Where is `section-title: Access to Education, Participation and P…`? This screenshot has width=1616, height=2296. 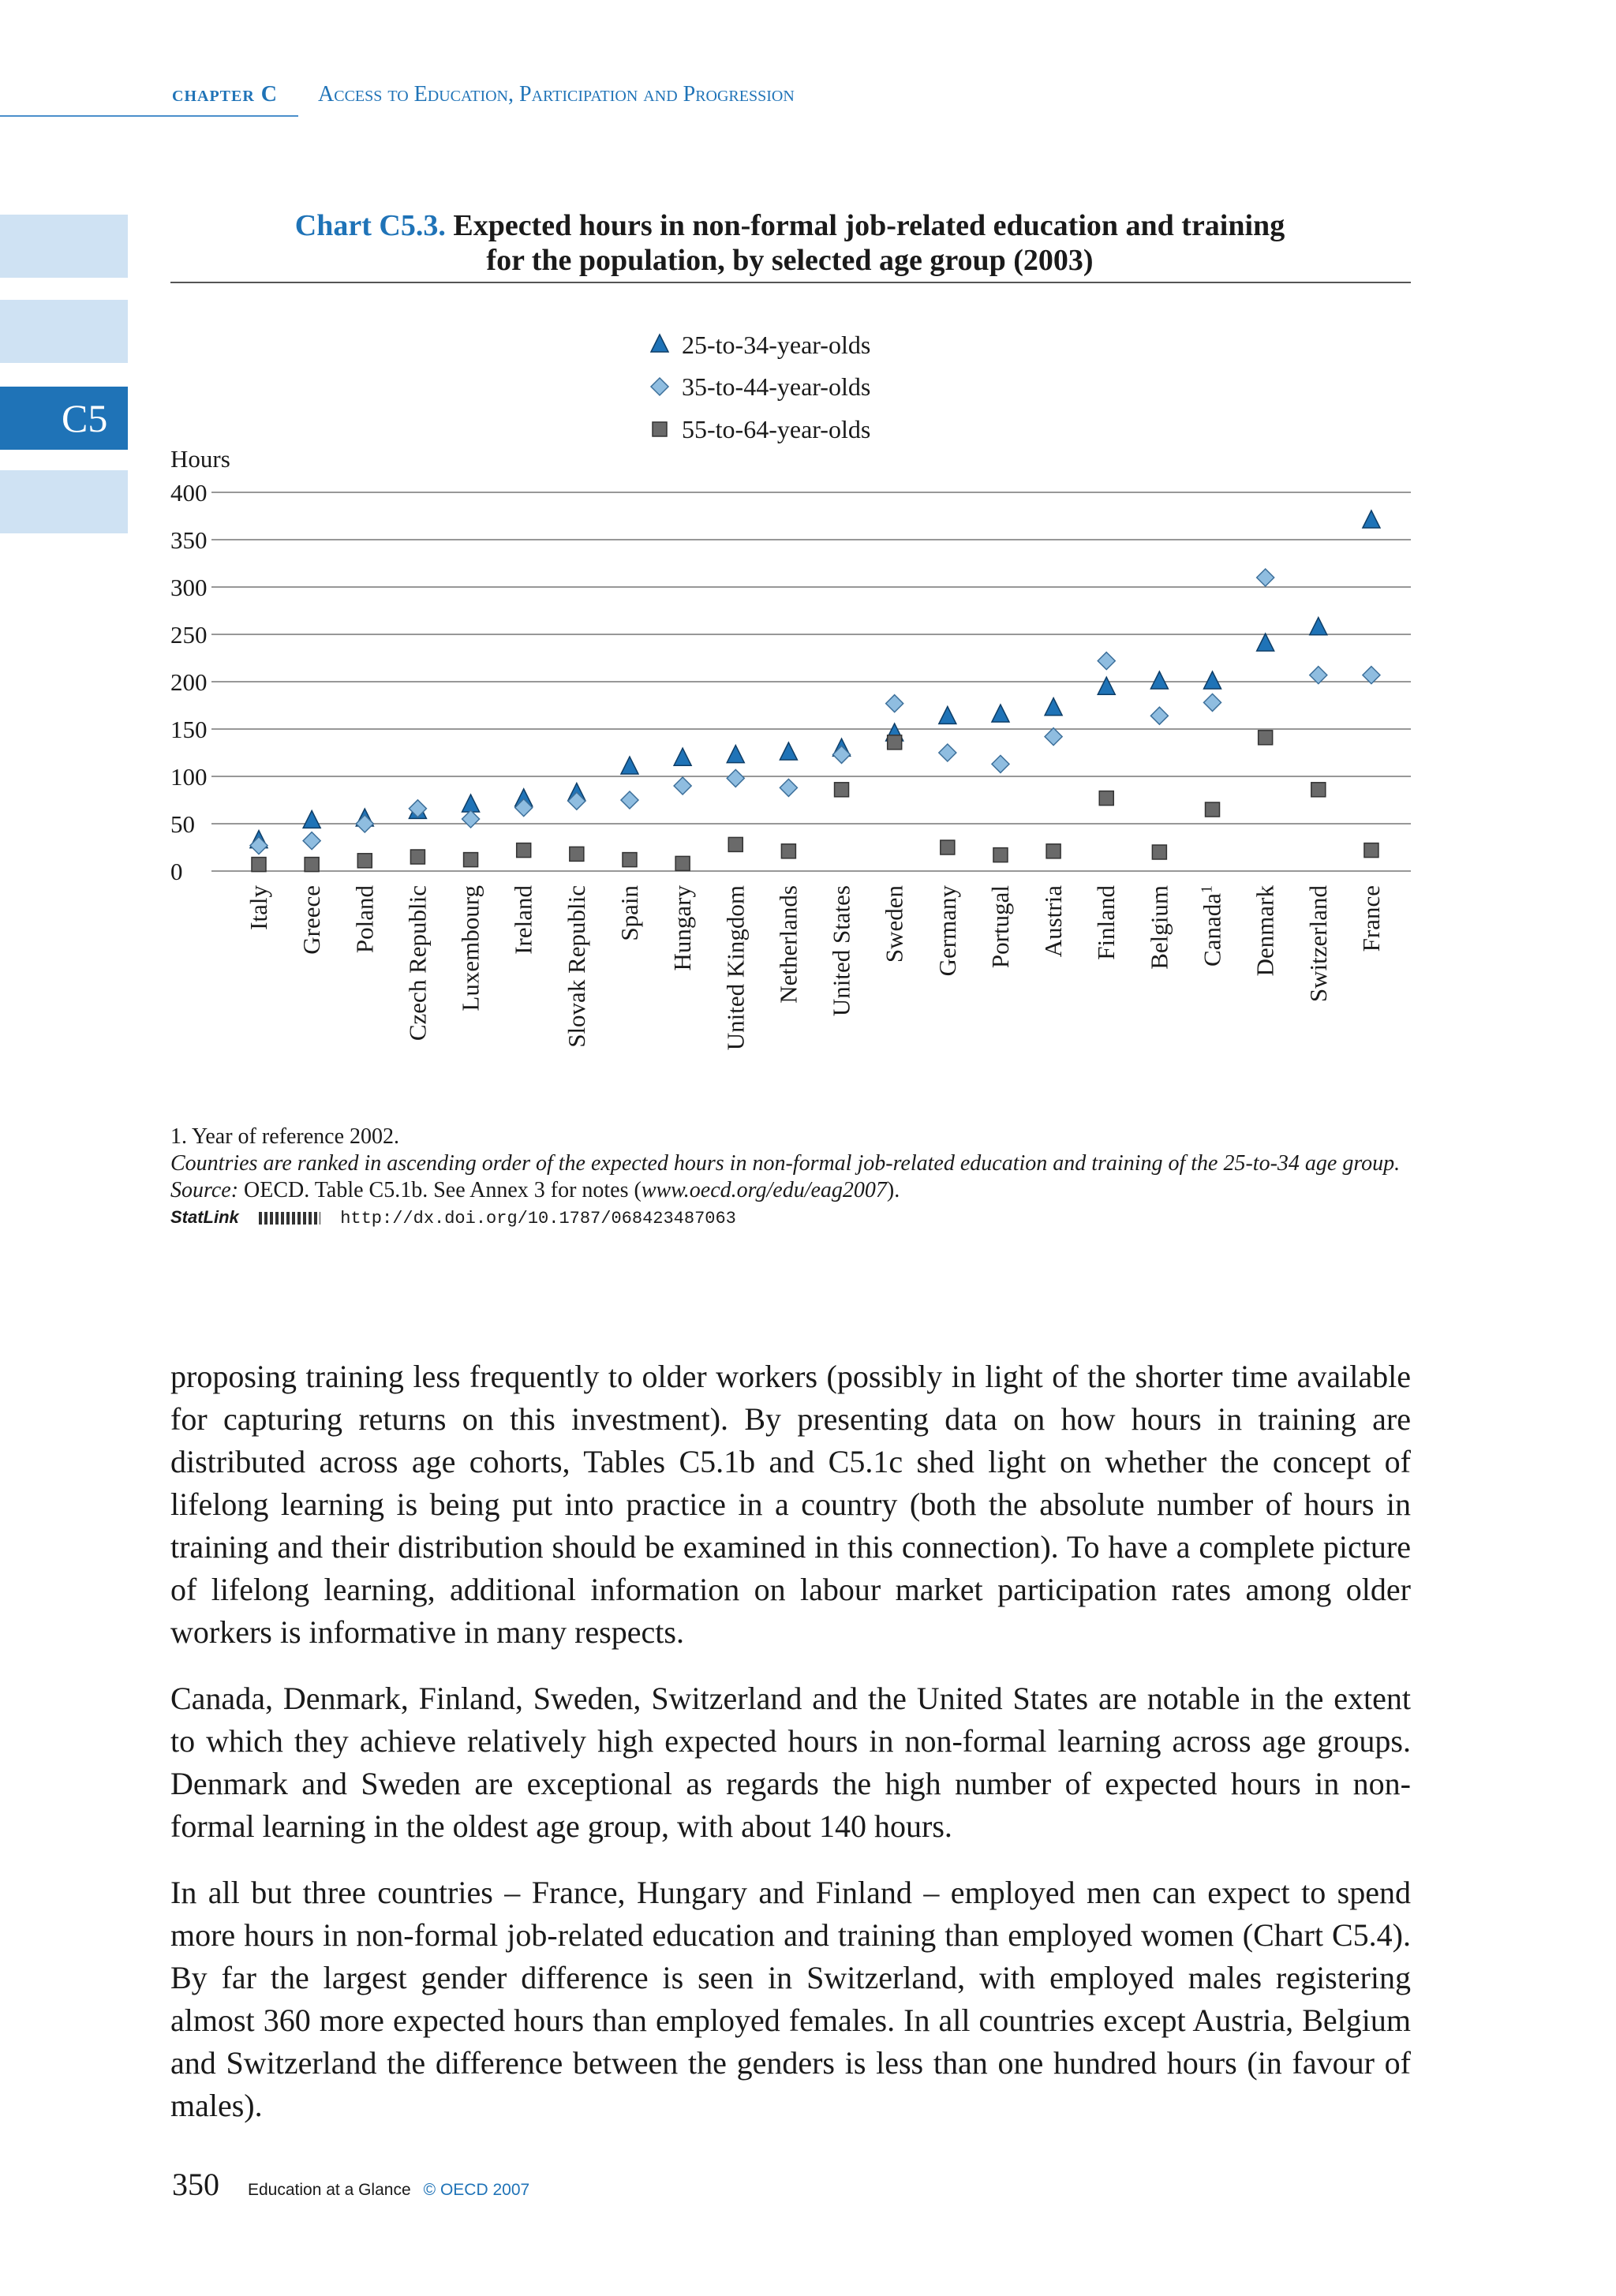
section-title: Access to Education, Participation and P… is located at coordinates (556, 94).